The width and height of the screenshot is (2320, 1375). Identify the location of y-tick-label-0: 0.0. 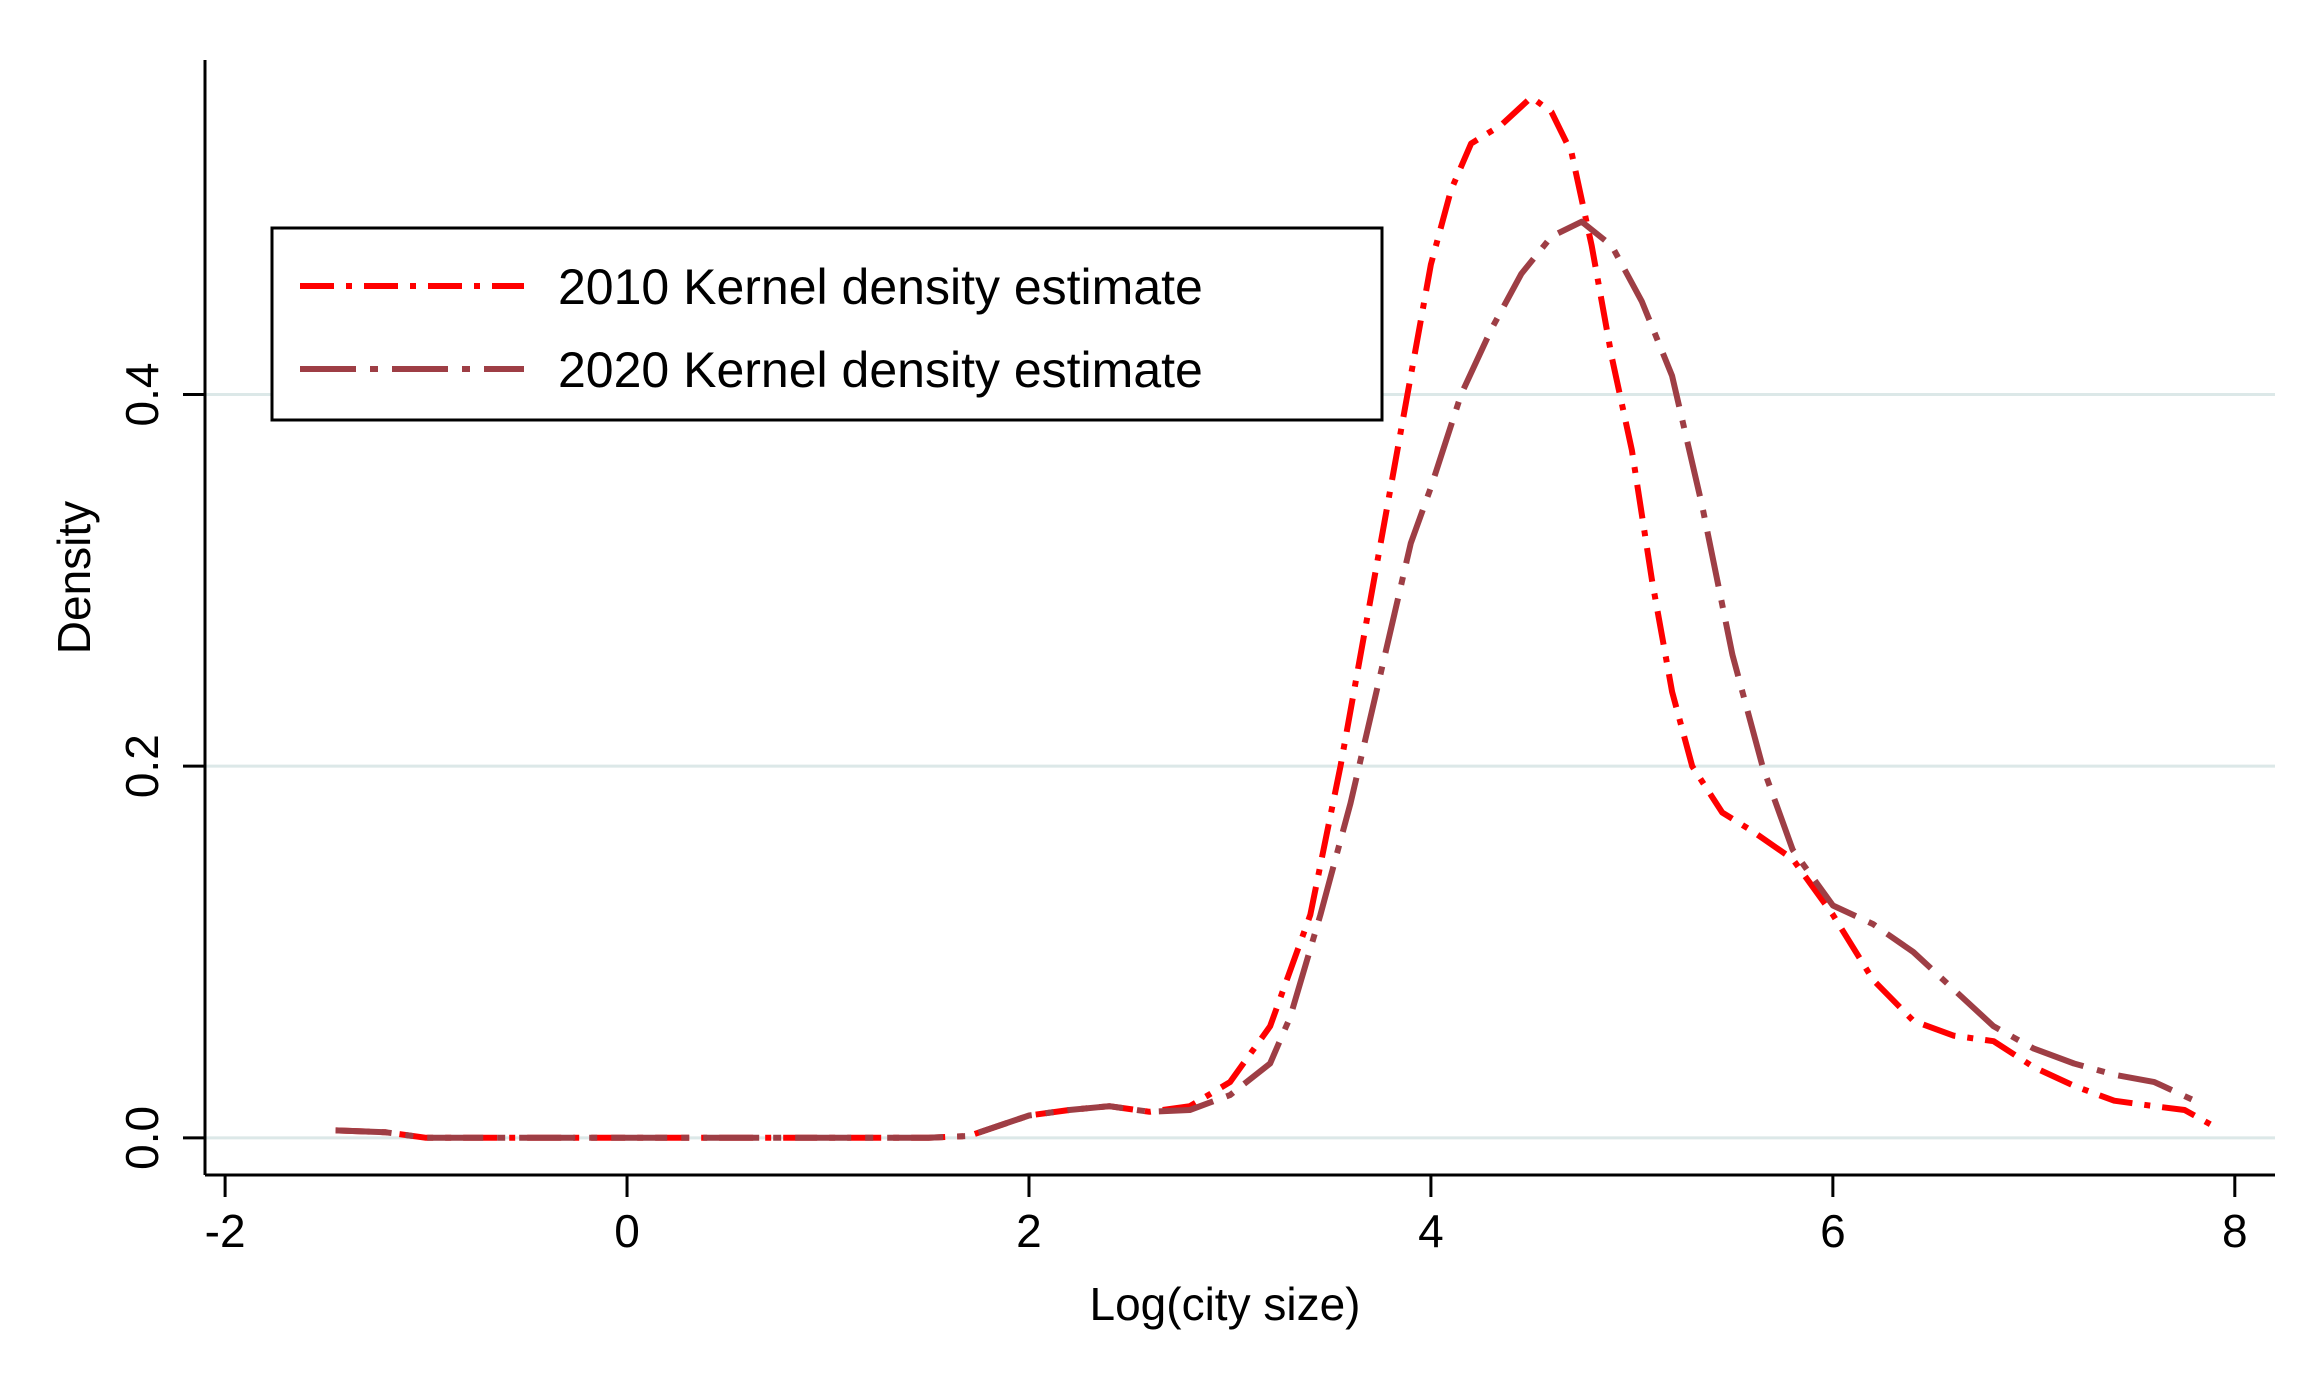
(142, 1138).